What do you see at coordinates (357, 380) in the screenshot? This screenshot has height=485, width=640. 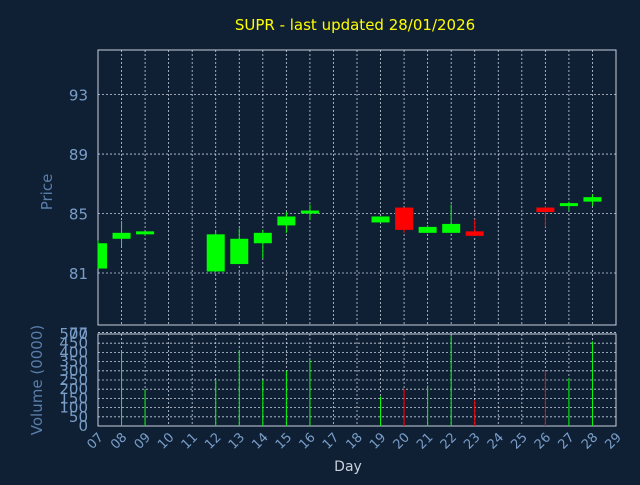 I see `volume-bars` at bounding box center [357, 380].